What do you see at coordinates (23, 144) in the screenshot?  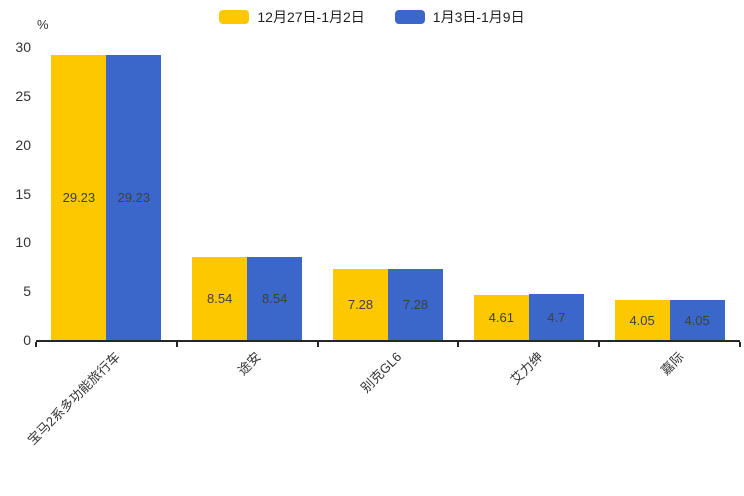 I see `y-tick-label: 20` at bounding box center [23, 144].